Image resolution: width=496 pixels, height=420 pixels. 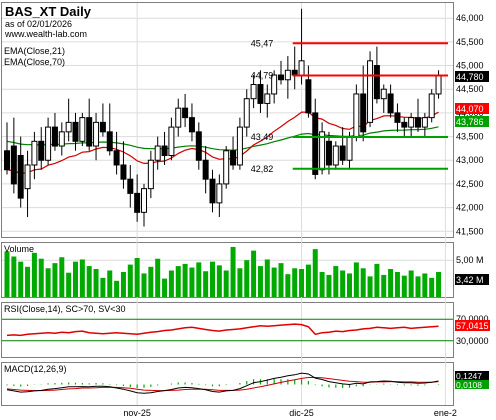 I want to click on price-y-tick-label: 45,000, so click(x=470, y=66).